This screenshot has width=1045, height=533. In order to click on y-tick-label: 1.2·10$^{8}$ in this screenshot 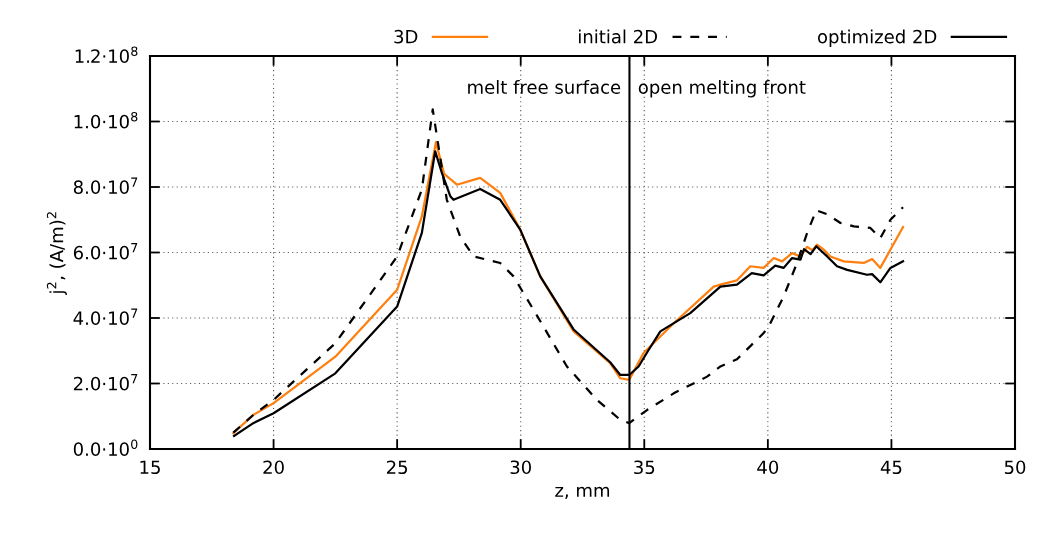, I will do `click(106, 54)`.